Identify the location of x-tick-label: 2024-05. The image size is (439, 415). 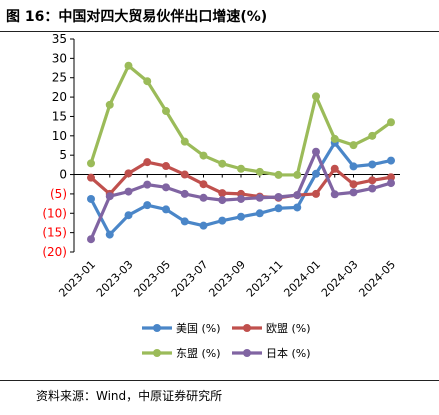
(377, 279).